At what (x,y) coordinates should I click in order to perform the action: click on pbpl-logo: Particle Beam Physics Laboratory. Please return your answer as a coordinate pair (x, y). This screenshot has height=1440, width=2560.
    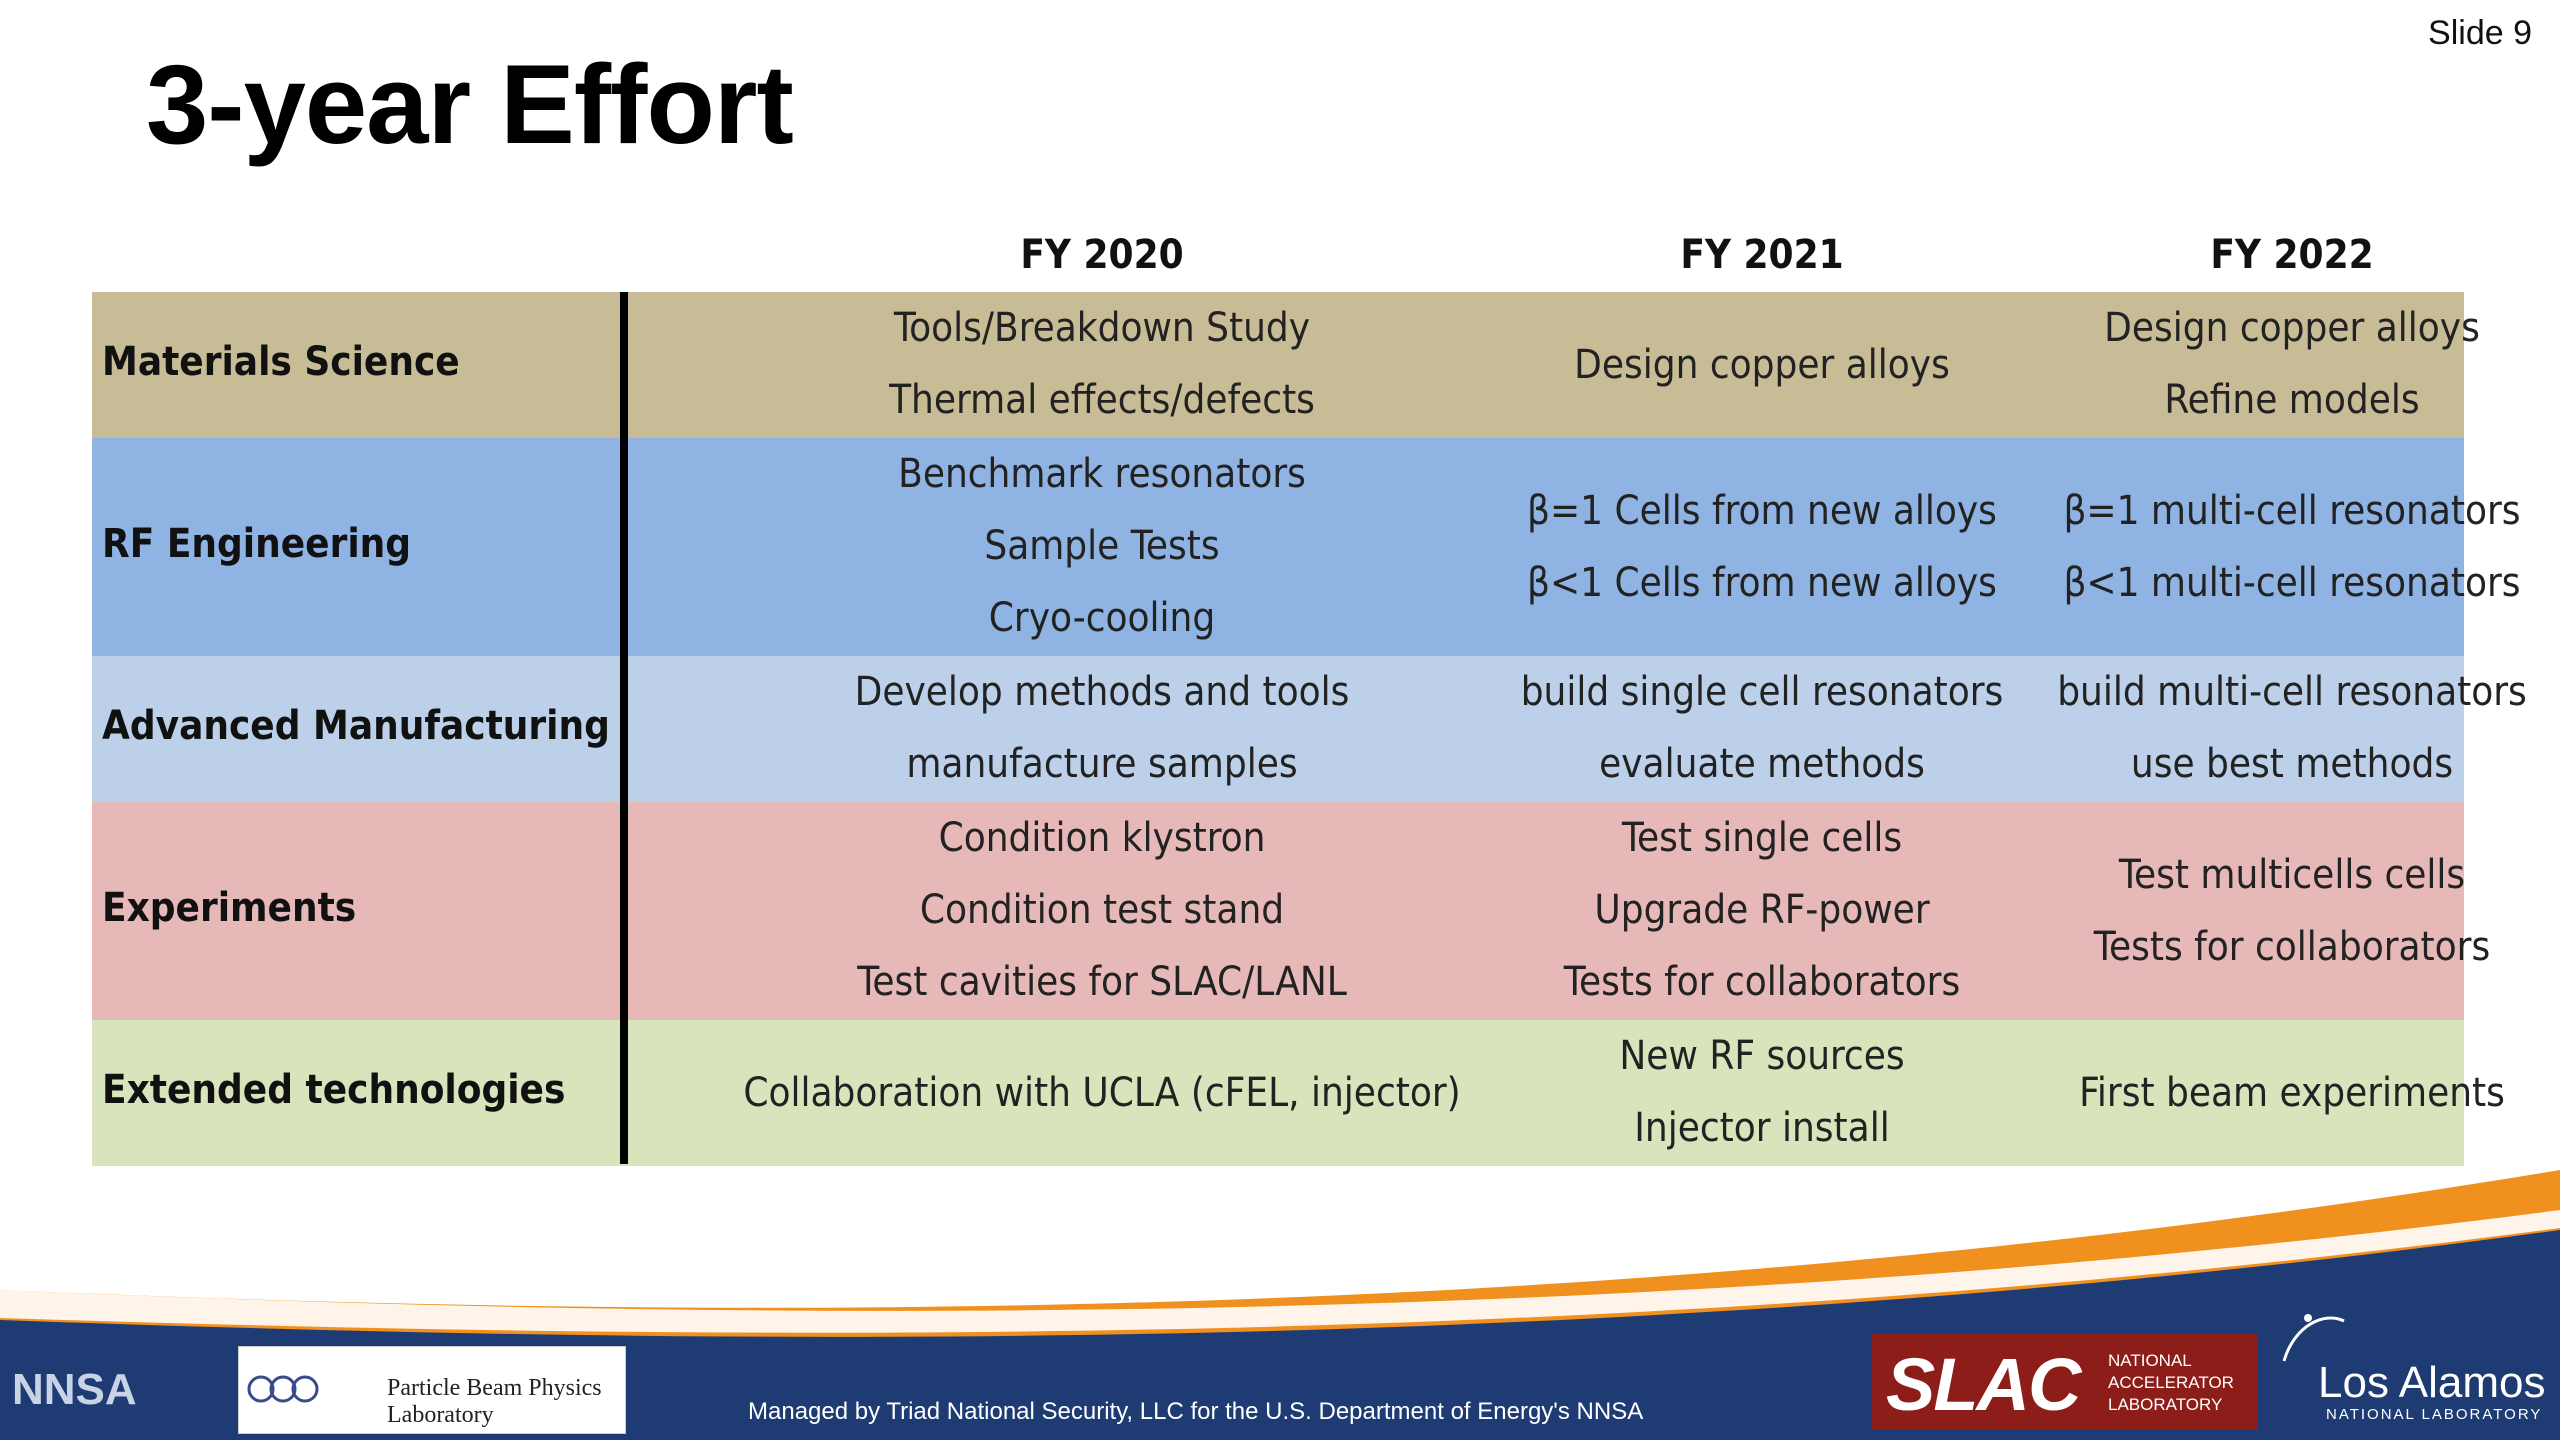
    Looking at the image, I should click on (432, 1390).